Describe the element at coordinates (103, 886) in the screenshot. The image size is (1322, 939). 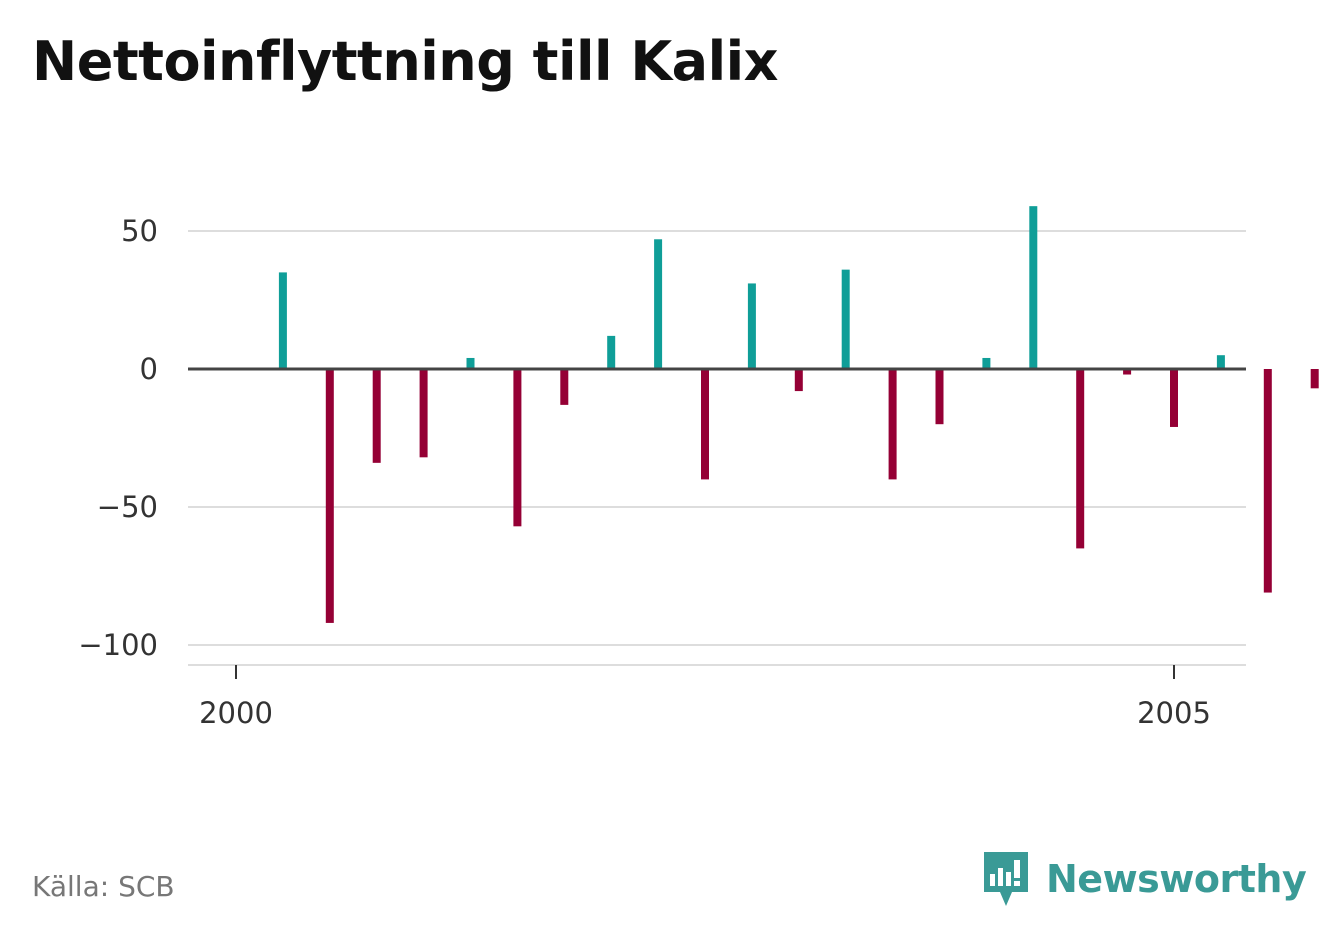
I see `source-label: Källa: SCB` at that location.